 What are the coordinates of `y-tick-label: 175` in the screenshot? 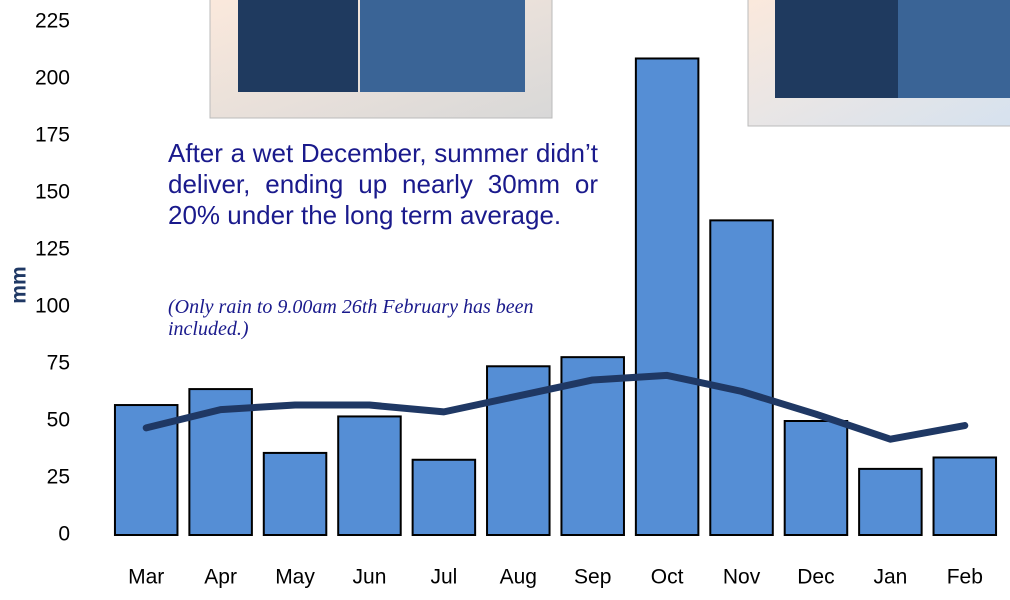 It's located at (52, 135).